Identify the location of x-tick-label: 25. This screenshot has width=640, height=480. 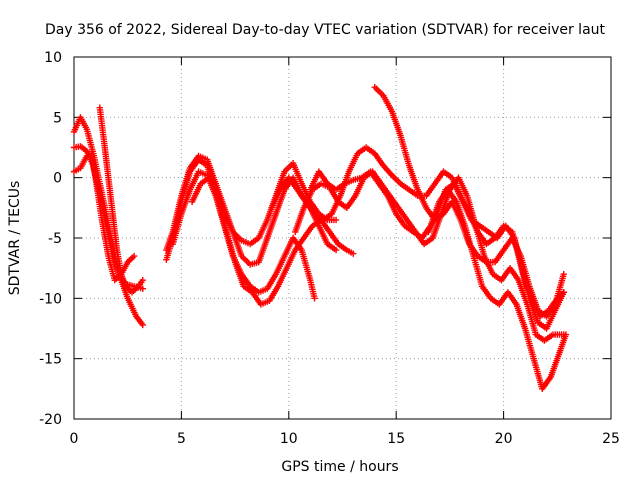
(611, 439).